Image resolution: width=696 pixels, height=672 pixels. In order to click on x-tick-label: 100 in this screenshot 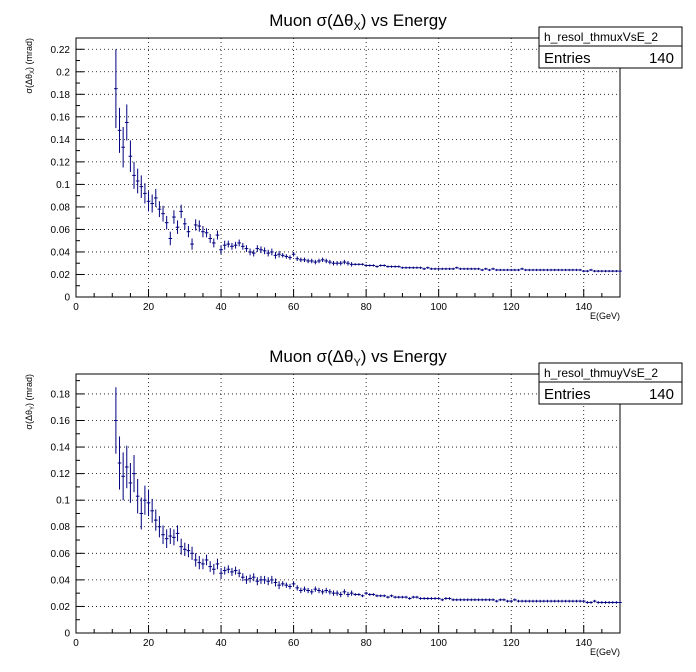, I will do `click(438, 307)`.